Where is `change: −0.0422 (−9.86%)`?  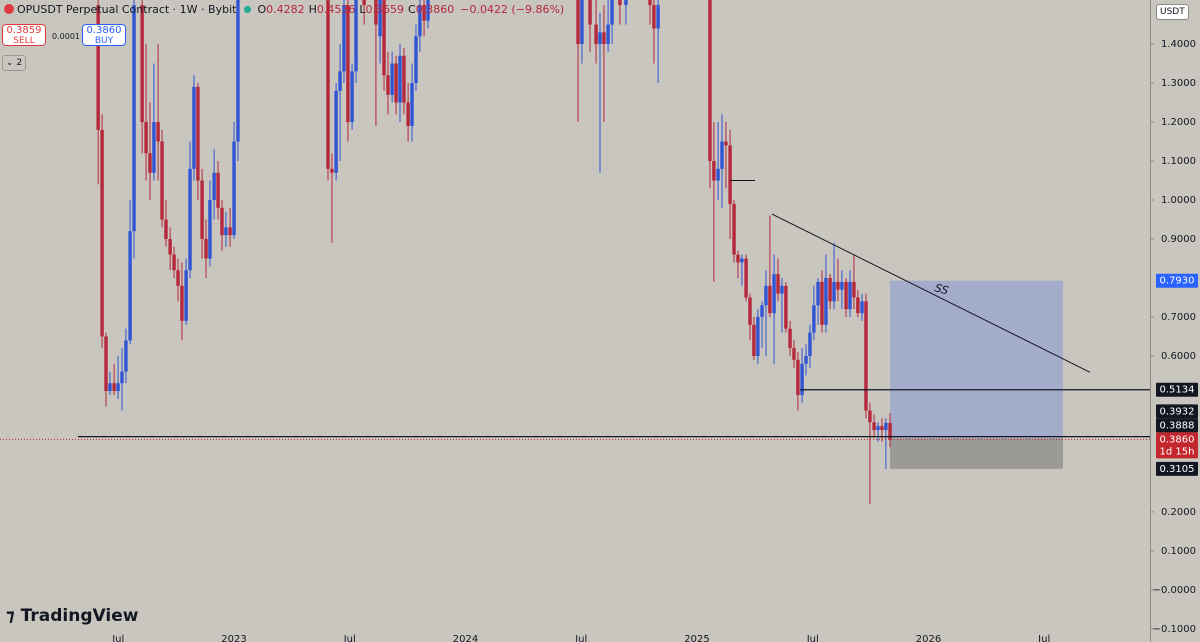
change: −0.0422 (−9.86%) is located at coordinates (512, 9).